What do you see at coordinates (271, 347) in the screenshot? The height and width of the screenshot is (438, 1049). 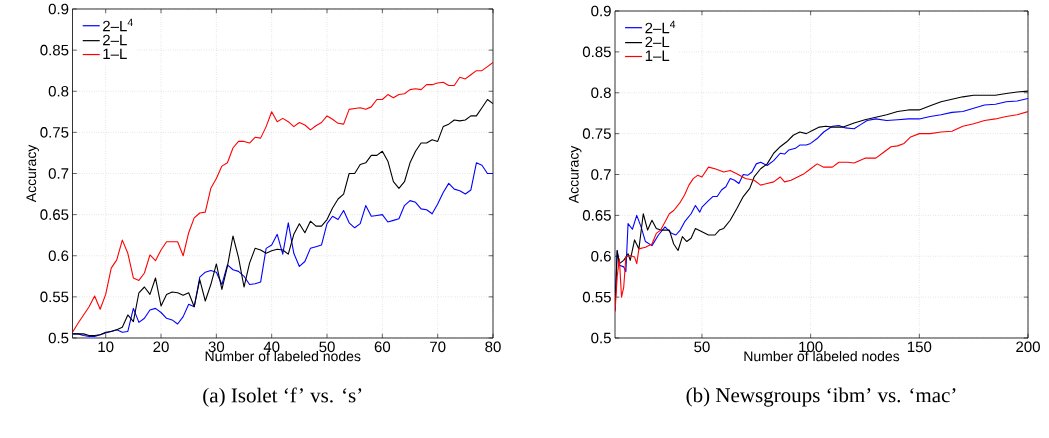 I see `x-tick-label: 40` at bounding box center [271, 347].